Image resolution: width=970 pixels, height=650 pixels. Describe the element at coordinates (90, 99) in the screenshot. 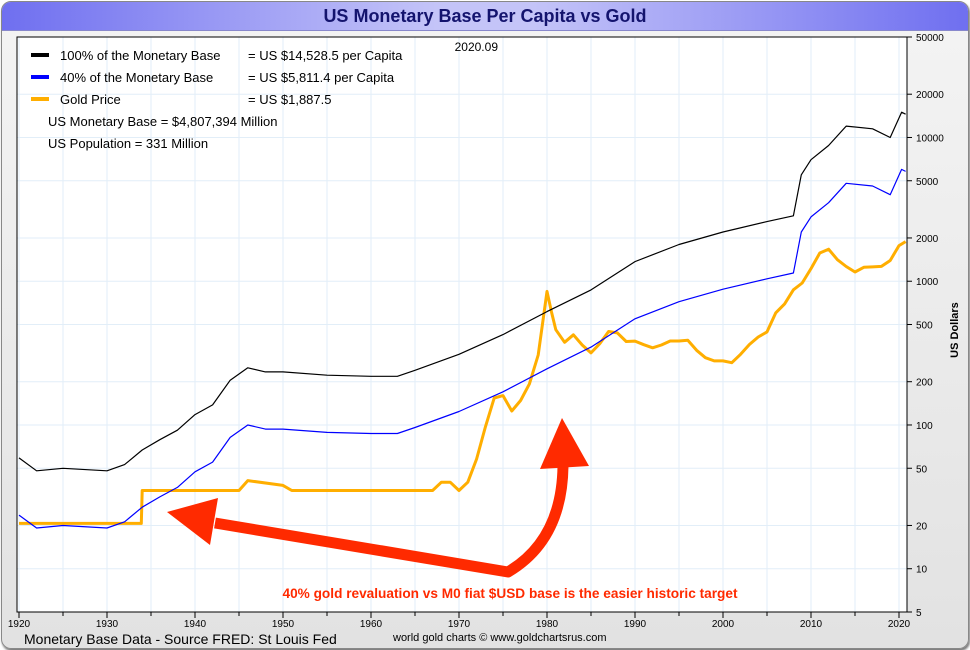

I see `legend-label: Gold Price` at that location.